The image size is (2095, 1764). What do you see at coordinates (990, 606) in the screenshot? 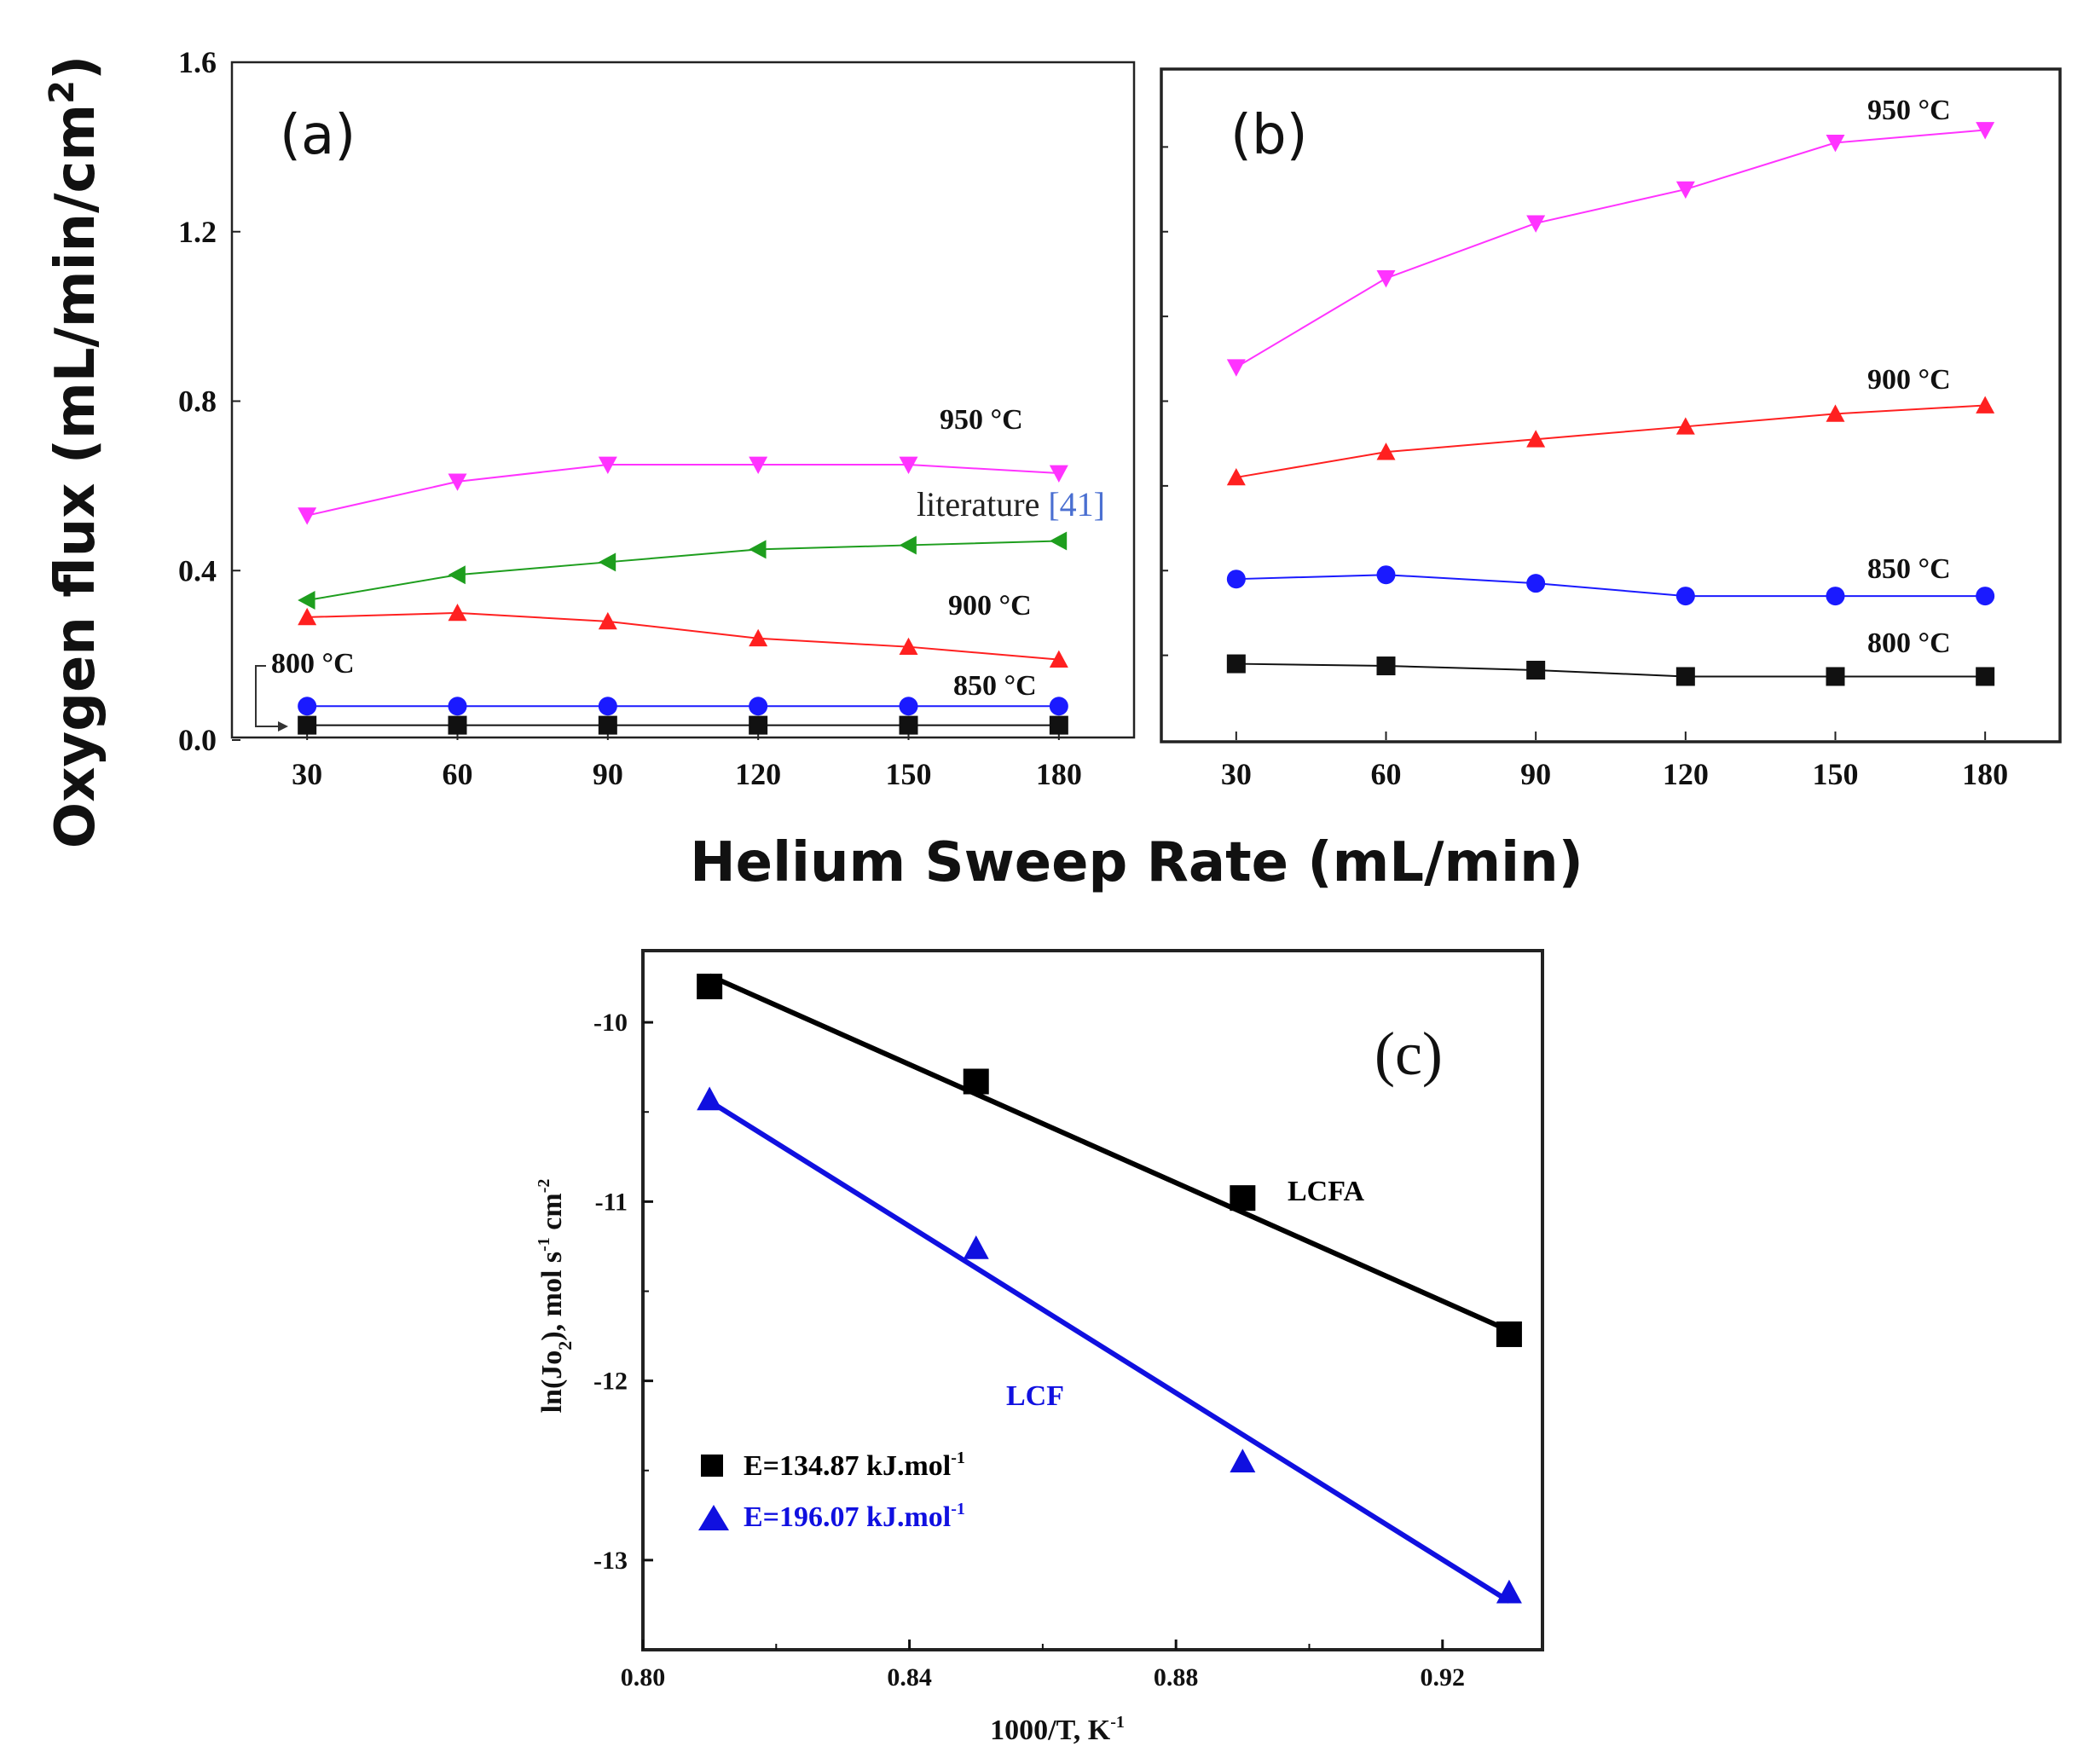
I see `label-a-900: 900 °C` at bounding box center [990, 606].